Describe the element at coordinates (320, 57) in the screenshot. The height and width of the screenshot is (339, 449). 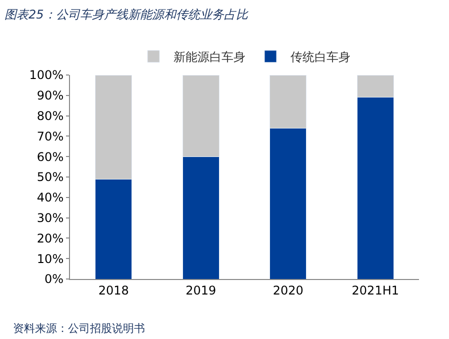
I see `legend-label: 传统白车身` at that location.